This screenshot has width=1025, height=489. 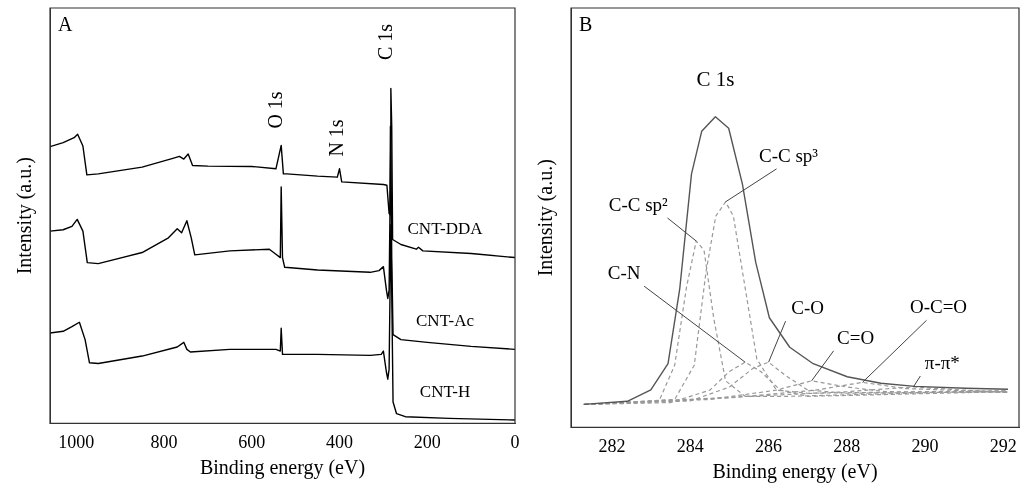 I want to click on series-label: C 1s, so click(x=715, y=79).